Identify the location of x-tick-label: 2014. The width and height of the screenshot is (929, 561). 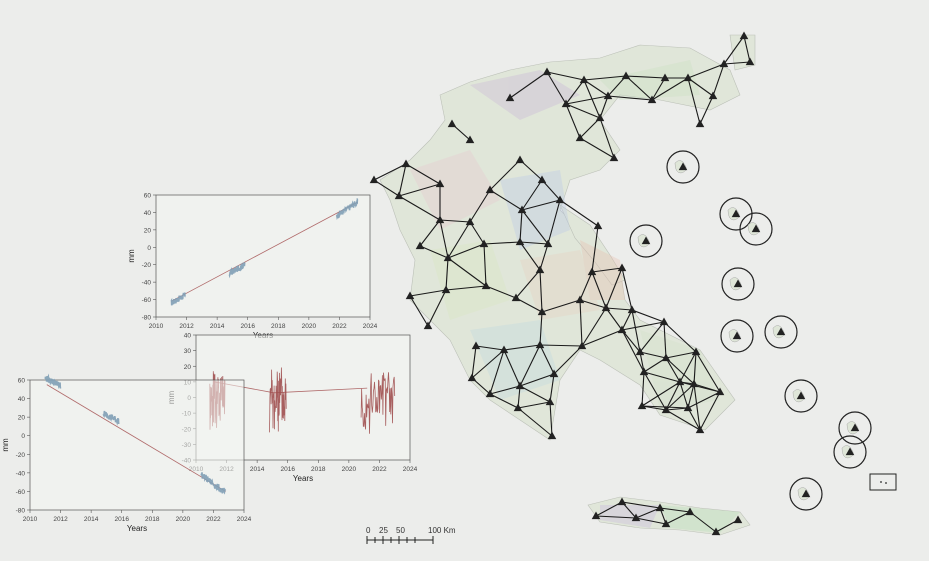
(217, 326).